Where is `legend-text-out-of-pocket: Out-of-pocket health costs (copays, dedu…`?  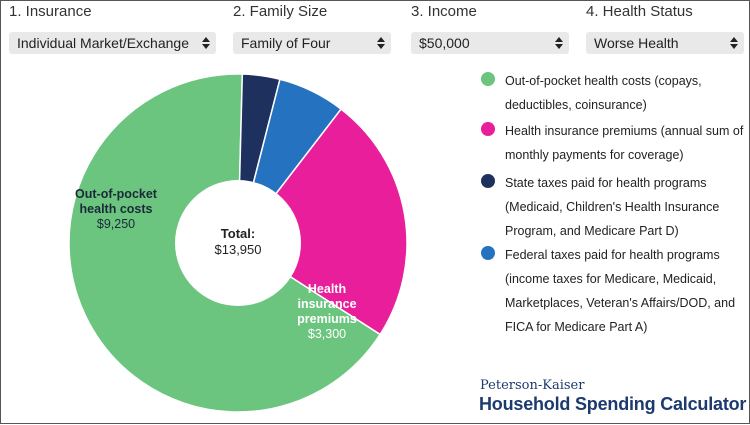
legend-text-out-of-pocket: Out-of-pocket health costs (copays, dedu… is located at coordinates (603, 93).